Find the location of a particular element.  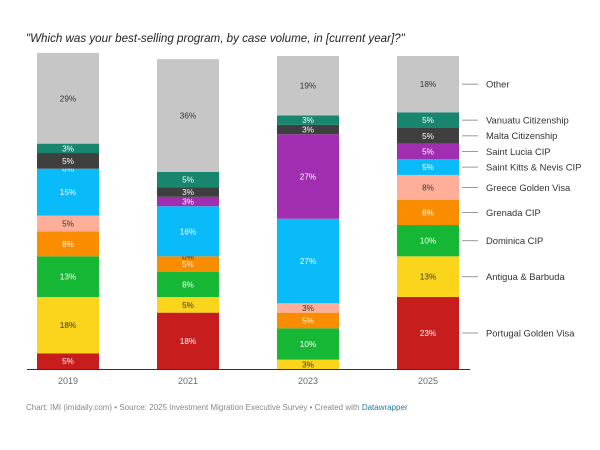

data-label-antigua-barbuda-2021: 5% is located at coordinates (188, 305).